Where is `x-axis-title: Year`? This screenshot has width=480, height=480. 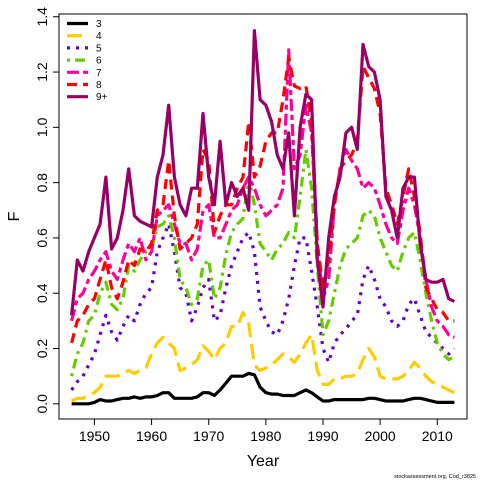 x-axis-title: Year is located at coordinates (263, 461).